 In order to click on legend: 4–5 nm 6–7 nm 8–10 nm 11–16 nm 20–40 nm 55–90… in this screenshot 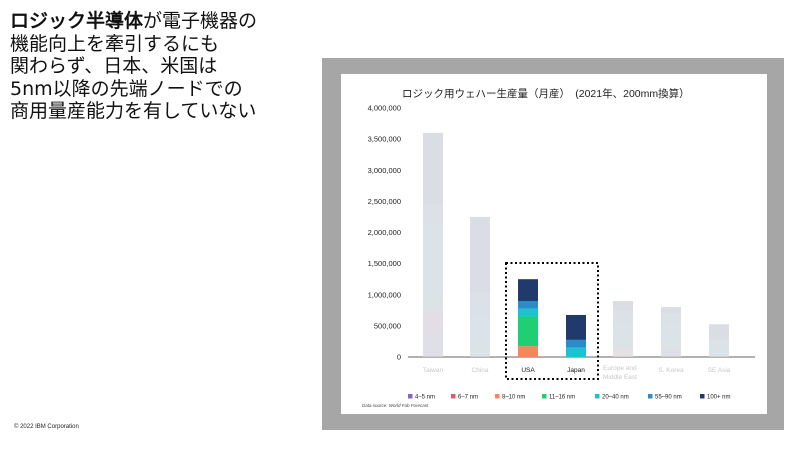, I will do `click(569, 397)`.